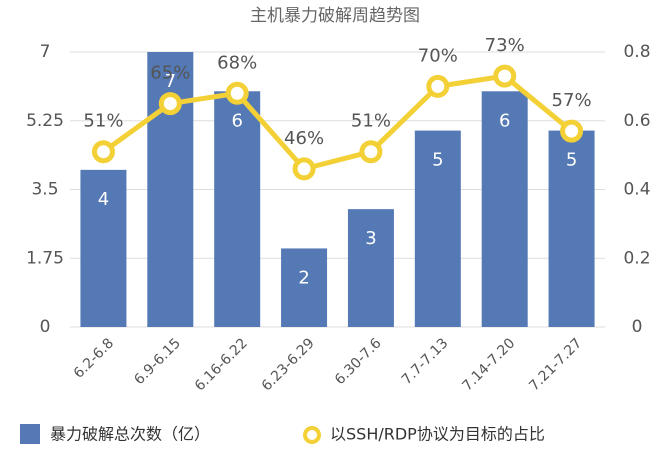 The height and width of the screenshot is (455, 670). I want to click on bar-label: 3, so click(370, 238).